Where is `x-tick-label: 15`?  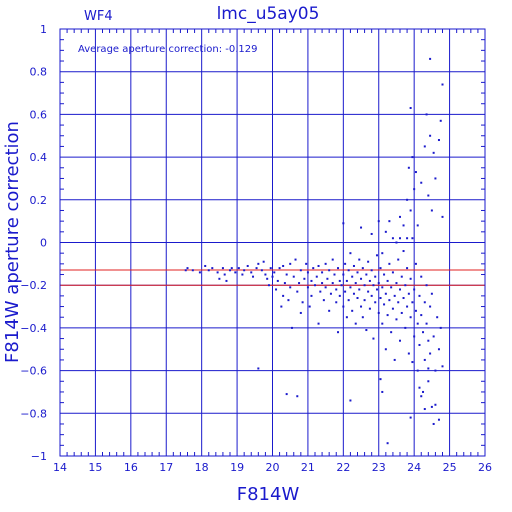
x-tick-label: 15 is located at coordinates (95, 467).